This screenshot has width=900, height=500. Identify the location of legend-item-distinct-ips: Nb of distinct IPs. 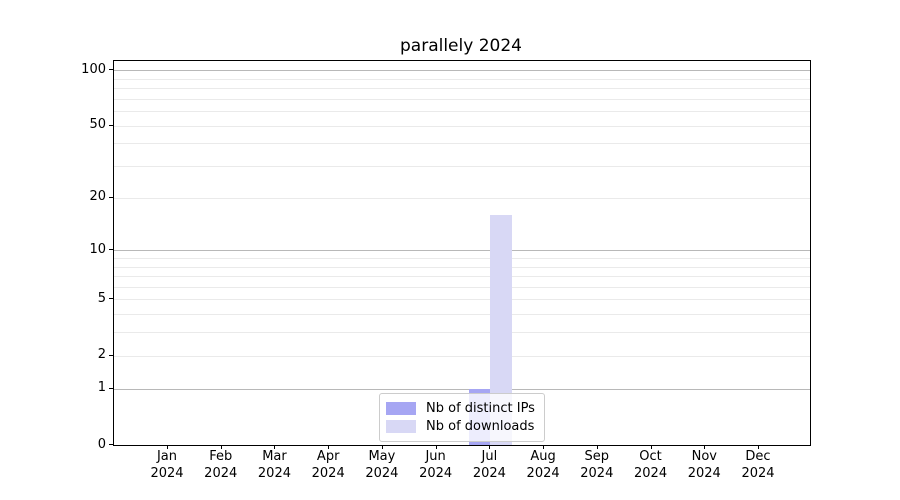
(462, 408).